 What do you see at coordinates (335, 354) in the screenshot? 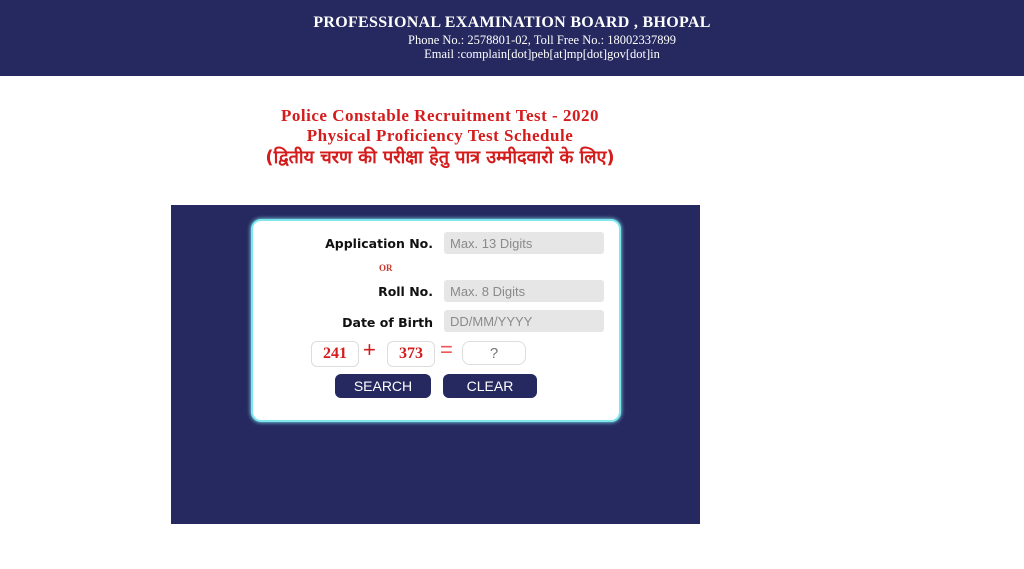
I see `captcha-number-a: 241` at bounding box center [335, 354].